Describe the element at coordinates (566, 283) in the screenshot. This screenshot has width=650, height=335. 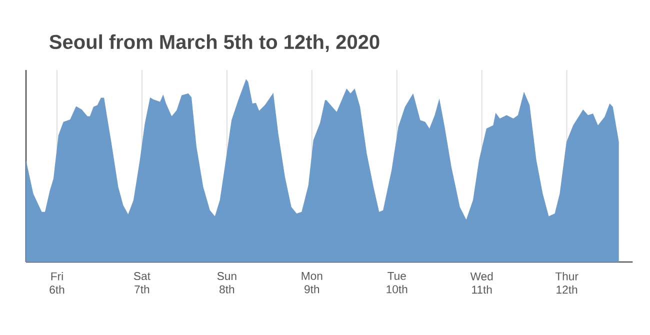
I see `x-tick-label: Thur 12th` at that location.